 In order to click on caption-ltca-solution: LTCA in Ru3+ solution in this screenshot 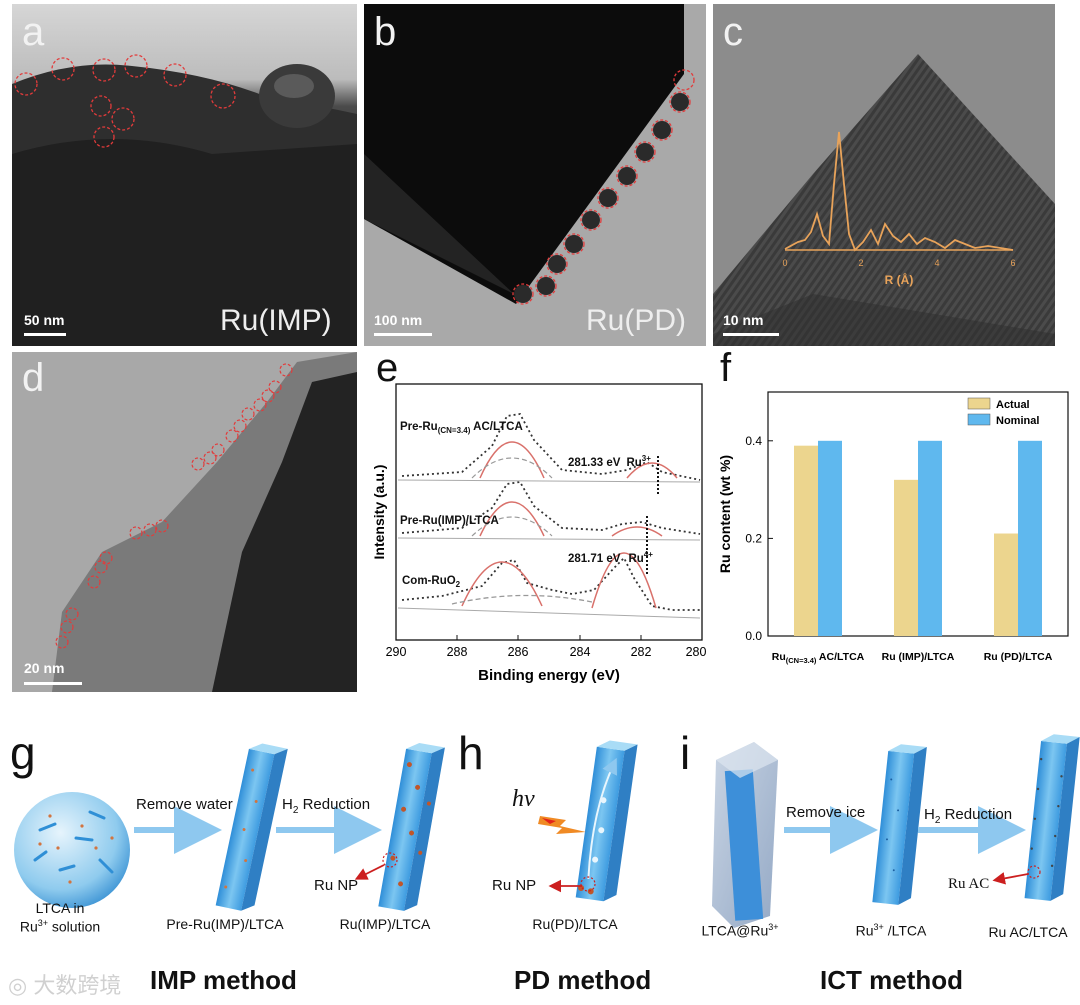, I will do `click(60, 917)`.